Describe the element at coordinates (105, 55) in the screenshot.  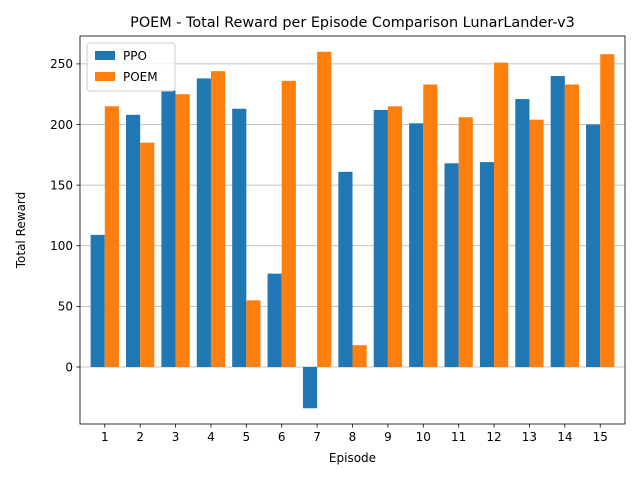
I see `legend-swatch-ppo` at that location.